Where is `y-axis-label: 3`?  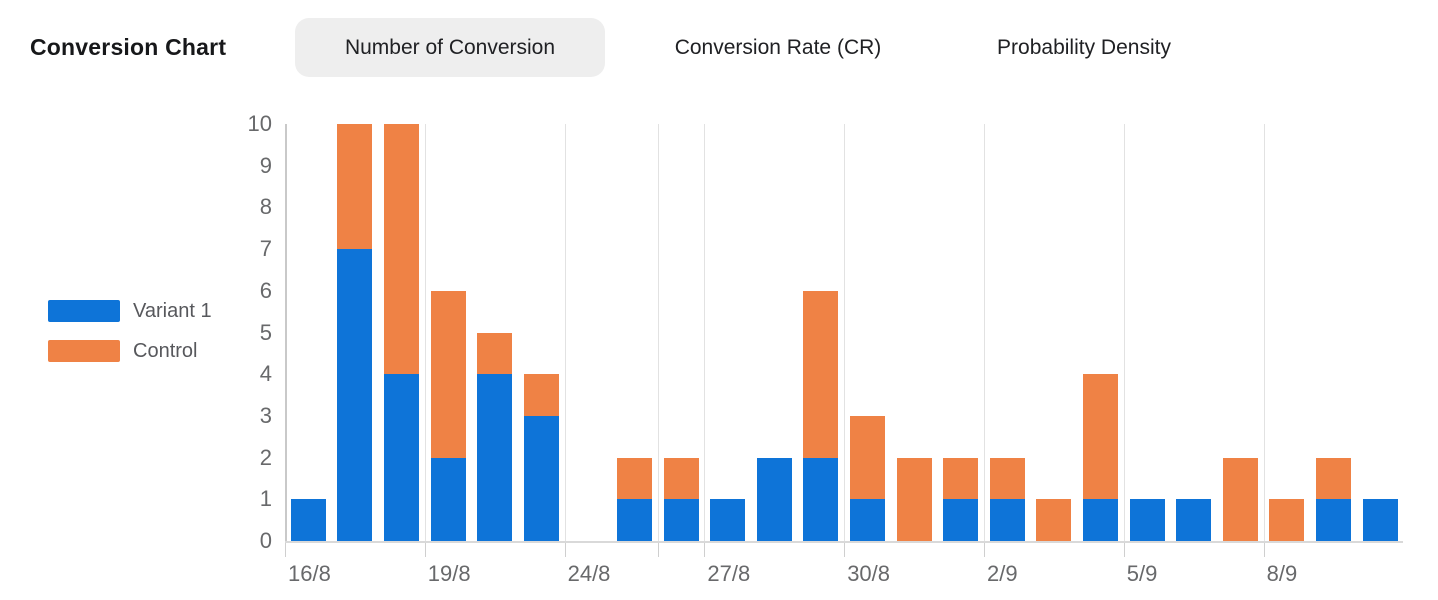 y-axis-label: 3 is located at coordinates (265, 415).